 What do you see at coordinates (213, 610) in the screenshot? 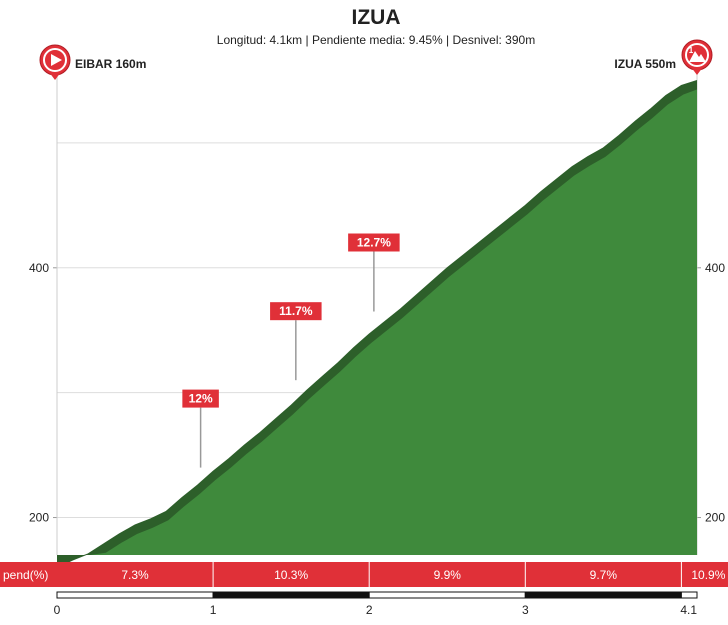
I see `x-tick-label: 1` at bounding box center [213, 610].